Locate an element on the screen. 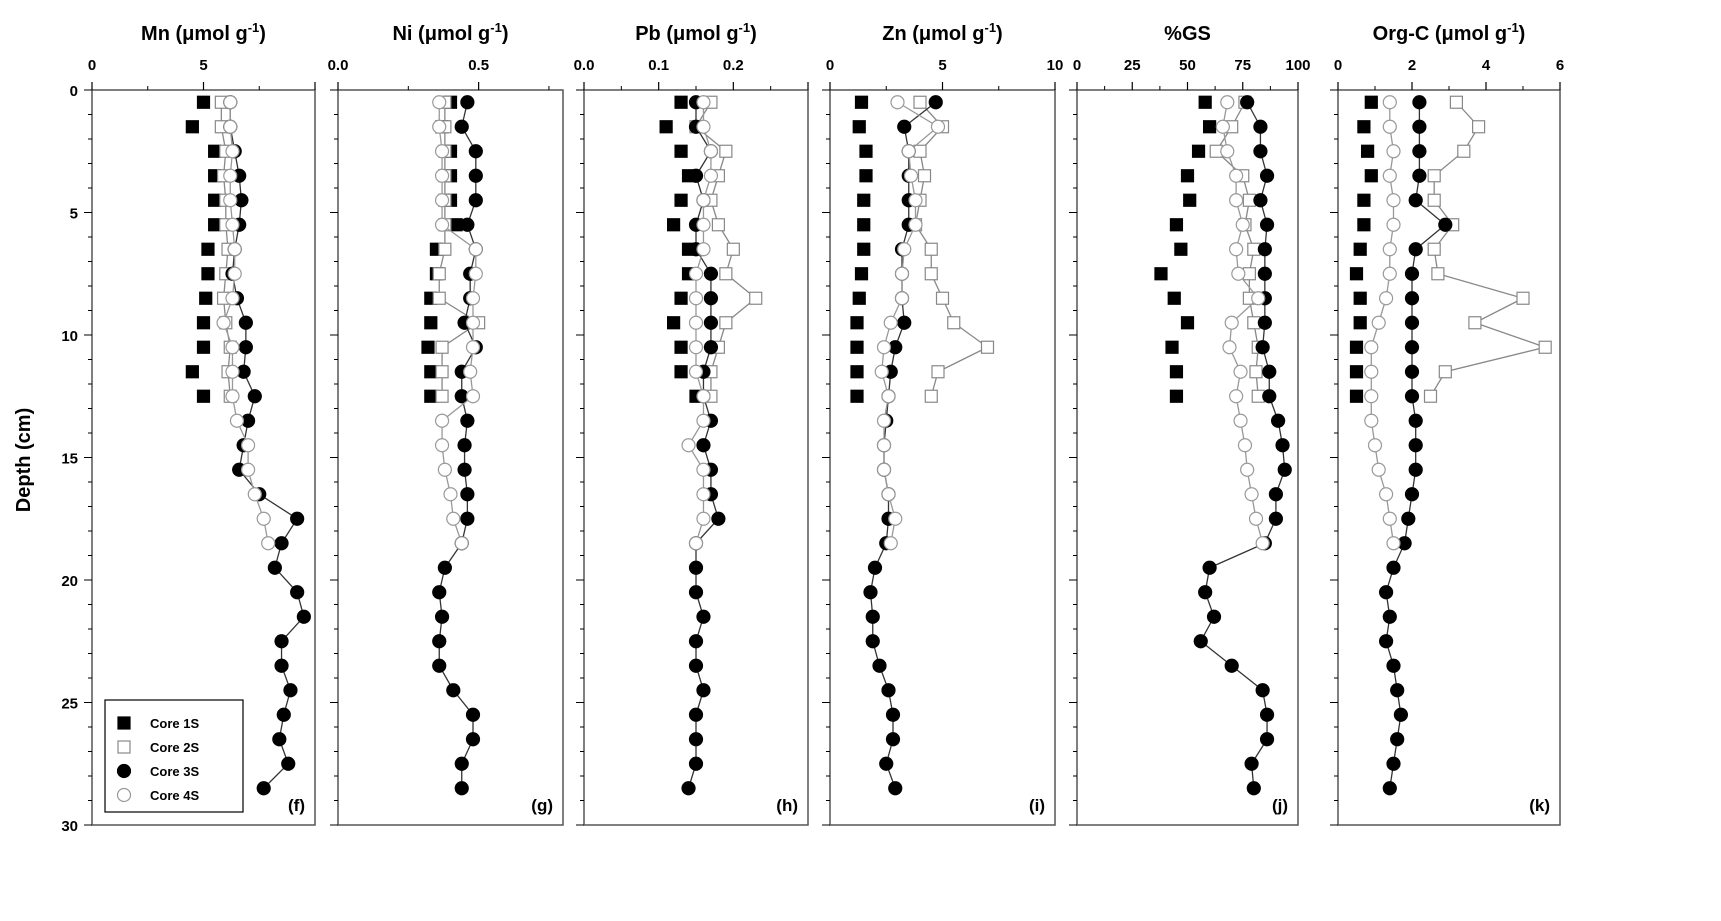 The image size is (1721, 921). title-superscript: -1 is located at coordinates (1513, 27).